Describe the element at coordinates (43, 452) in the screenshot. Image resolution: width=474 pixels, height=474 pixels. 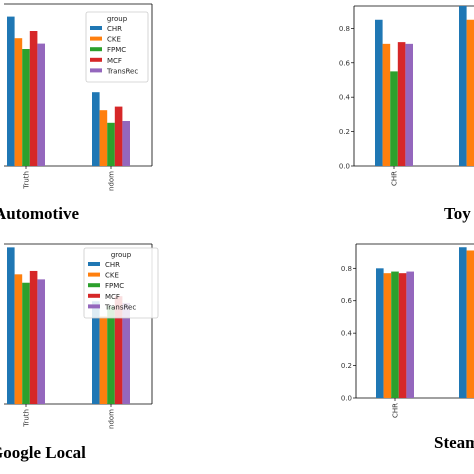
I see `caption-google-local: Google Local` at that location.